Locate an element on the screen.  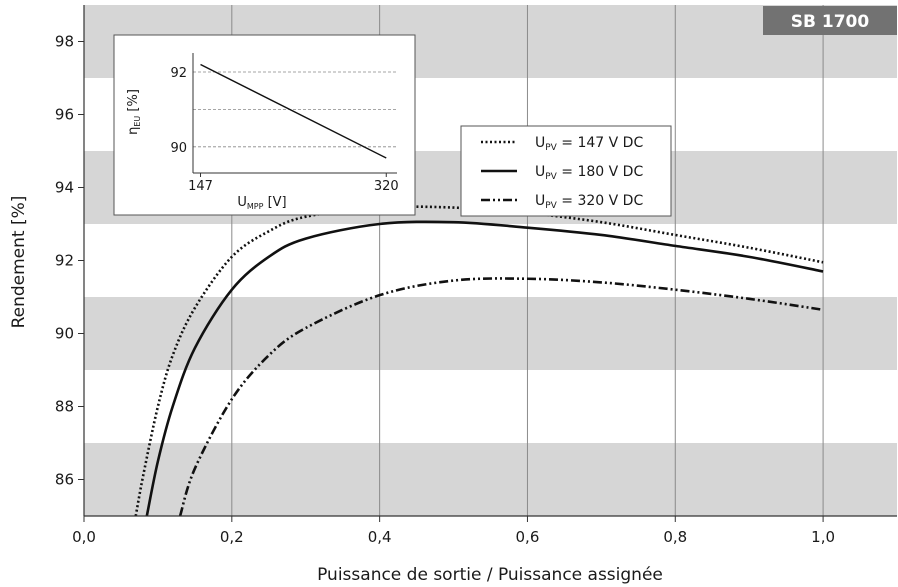
x-axis-title: Puissance de sortie / Puissance assignée is located at coordinates (490, 575).